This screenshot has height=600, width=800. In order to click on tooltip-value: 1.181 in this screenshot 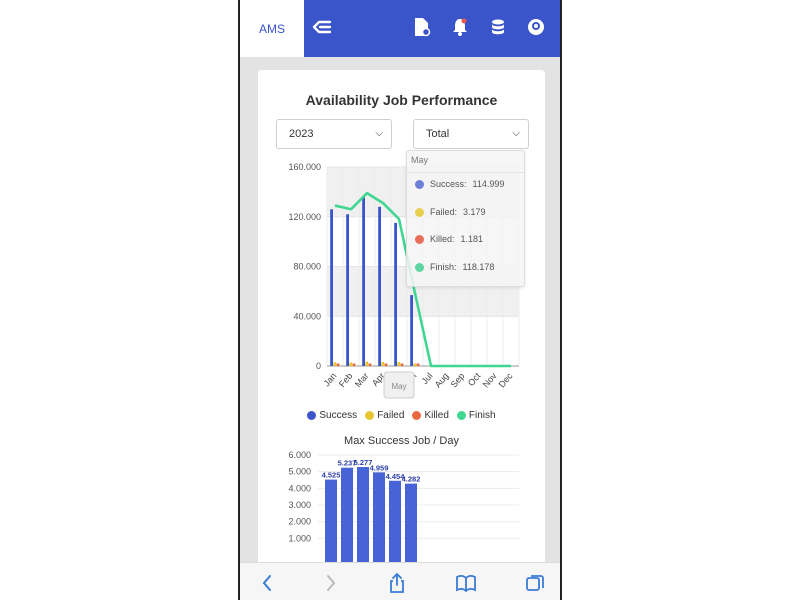, I will do `click(472, 239)`.